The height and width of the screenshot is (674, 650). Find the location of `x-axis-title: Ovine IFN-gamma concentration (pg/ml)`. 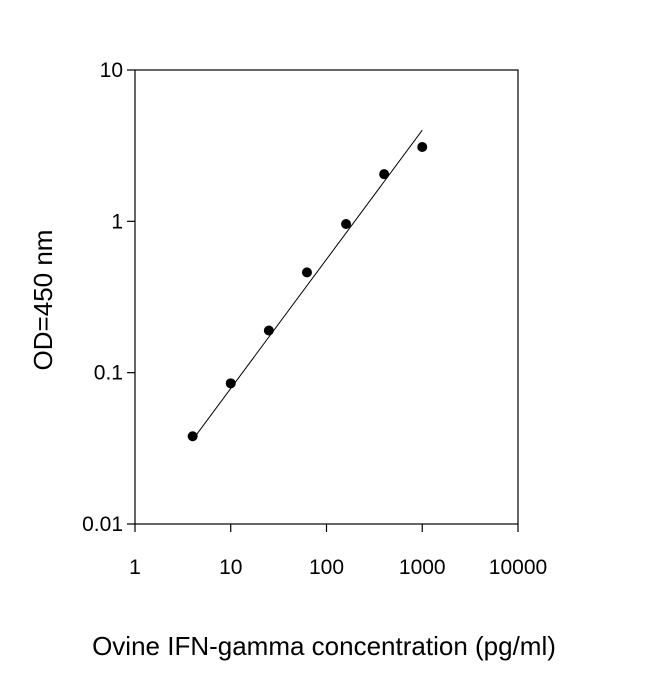

x-axis-title: Ovine IFN-gamma concentration (pg/ml) is located at coordinates (324, 646).